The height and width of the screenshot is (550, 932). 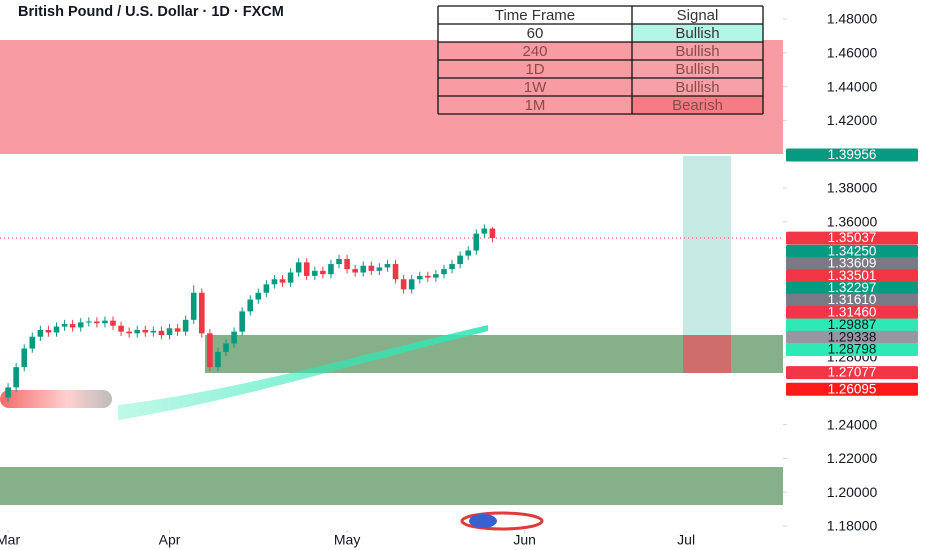 I want to click on table-header: Time Frame, so click(x=535, y=15).